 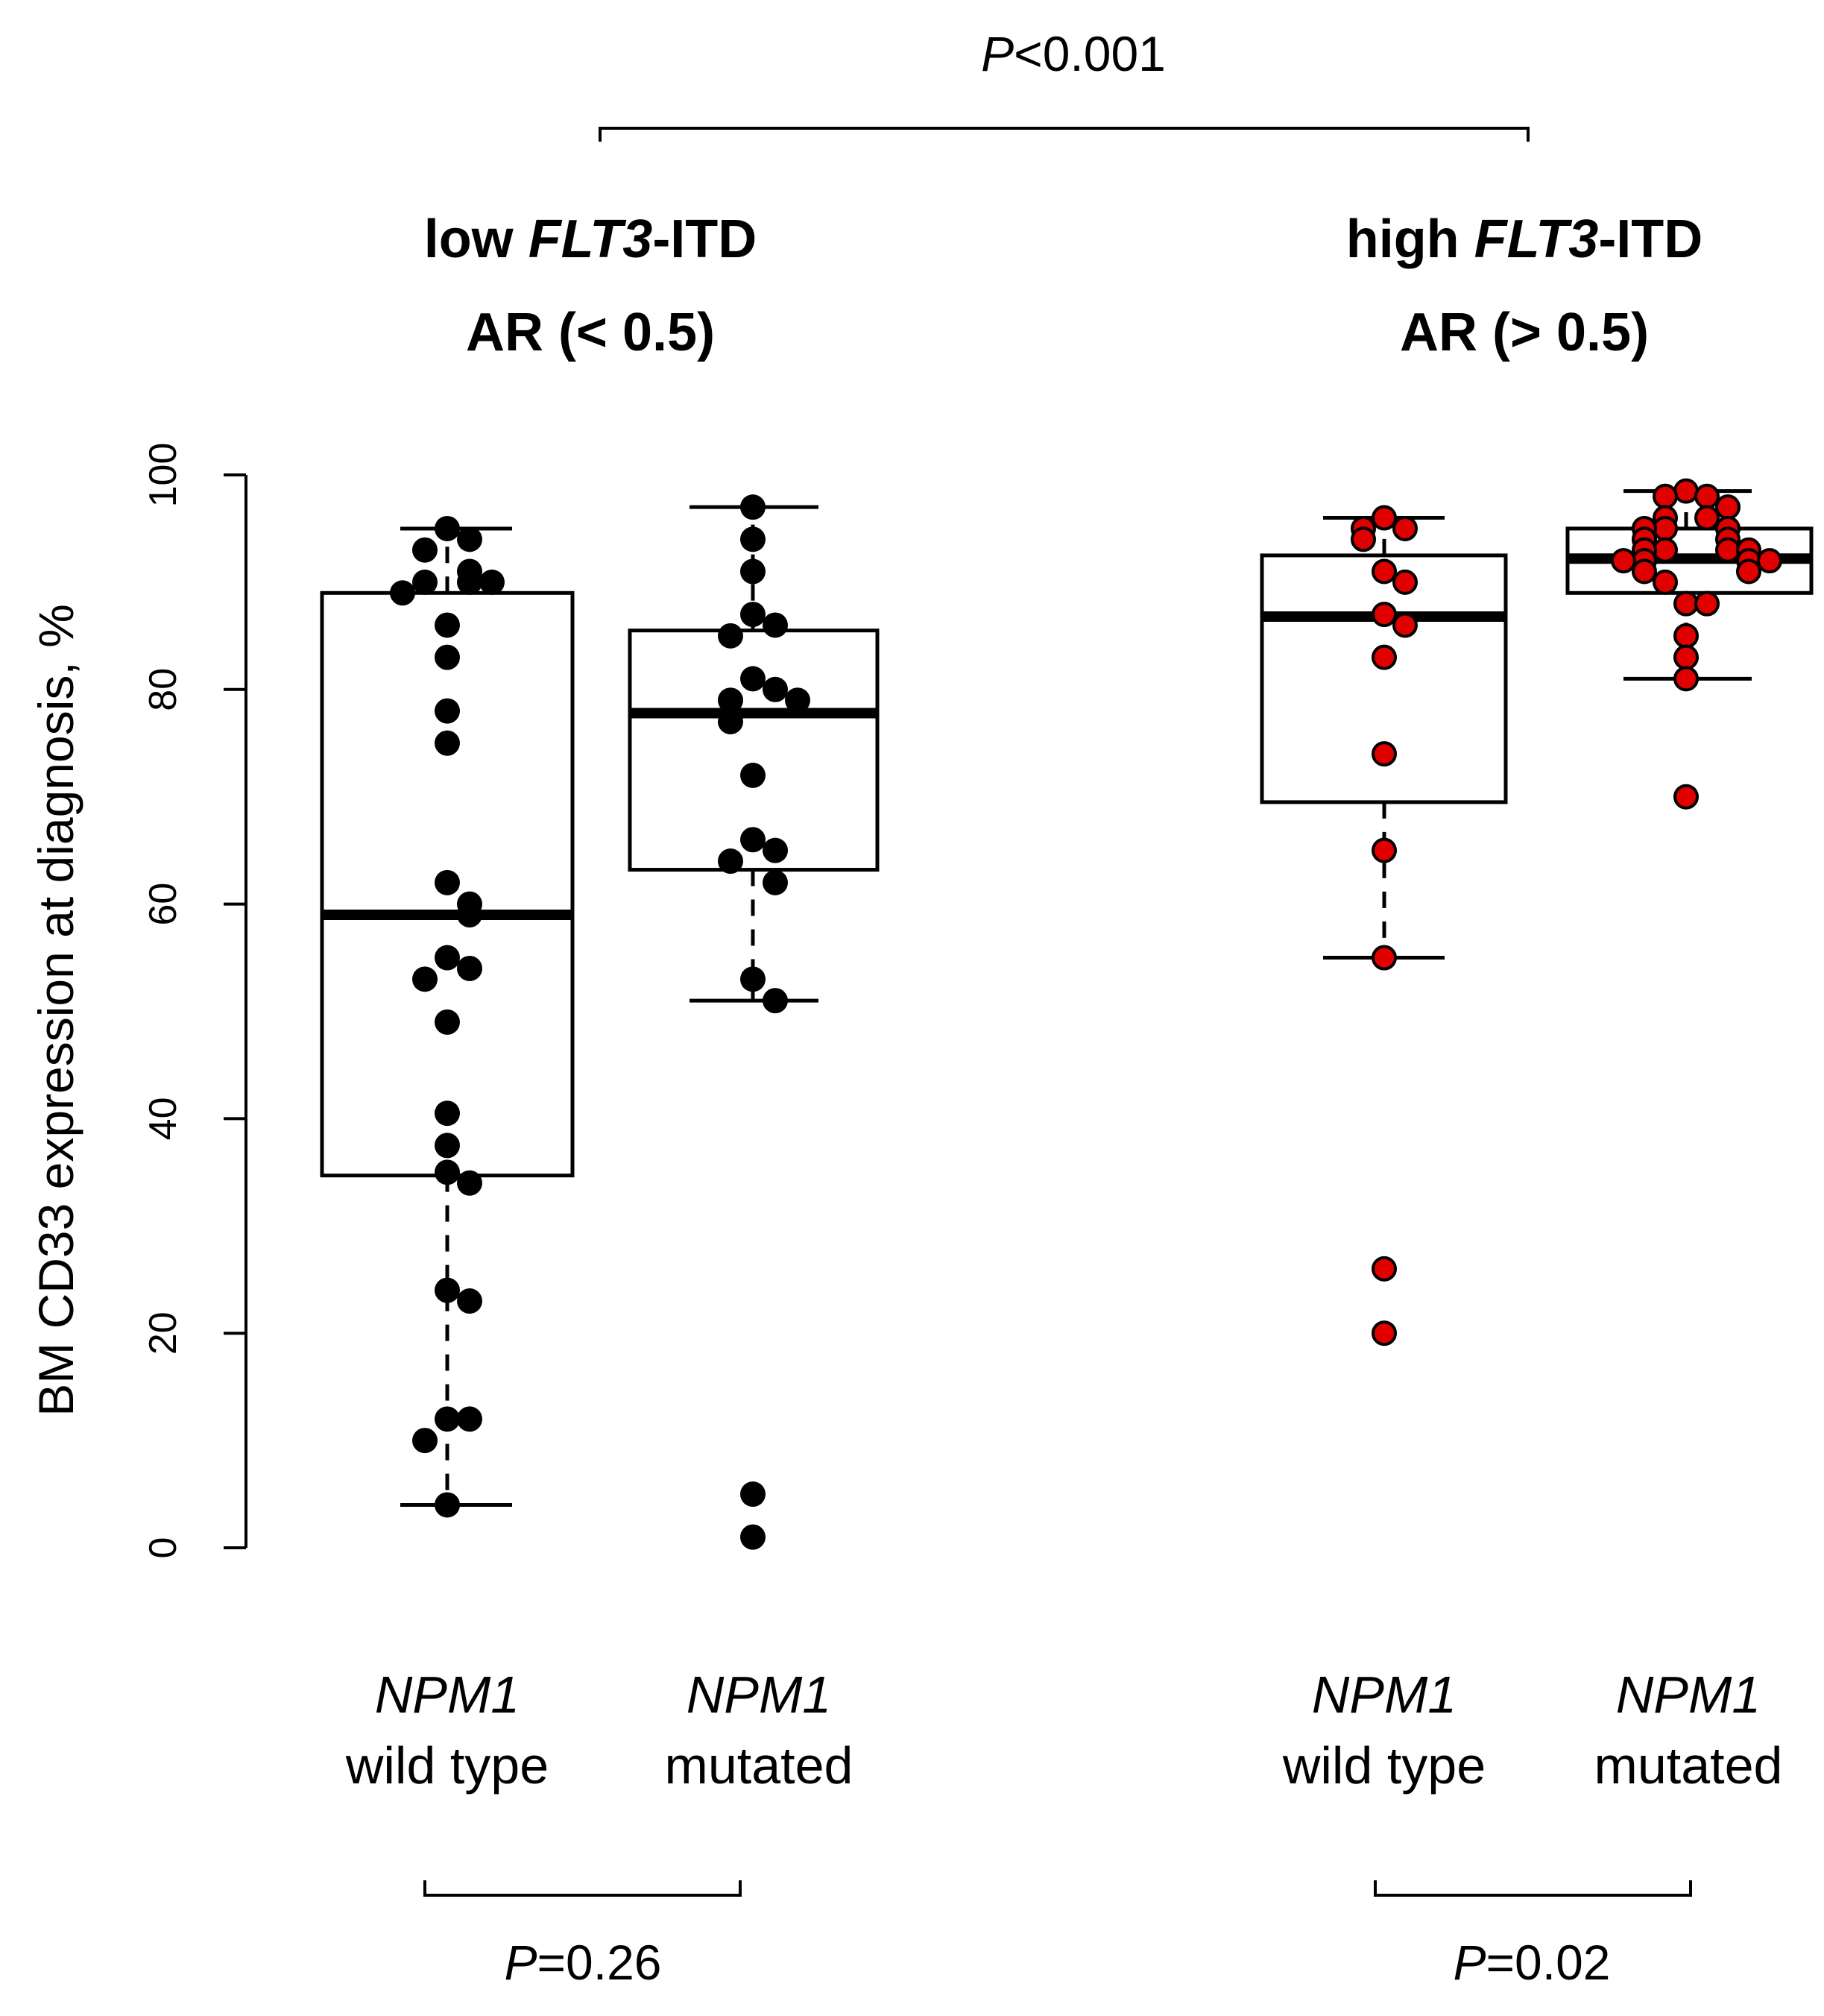 I want to click on box-high-wild-type, so click(x=1384, y=925).